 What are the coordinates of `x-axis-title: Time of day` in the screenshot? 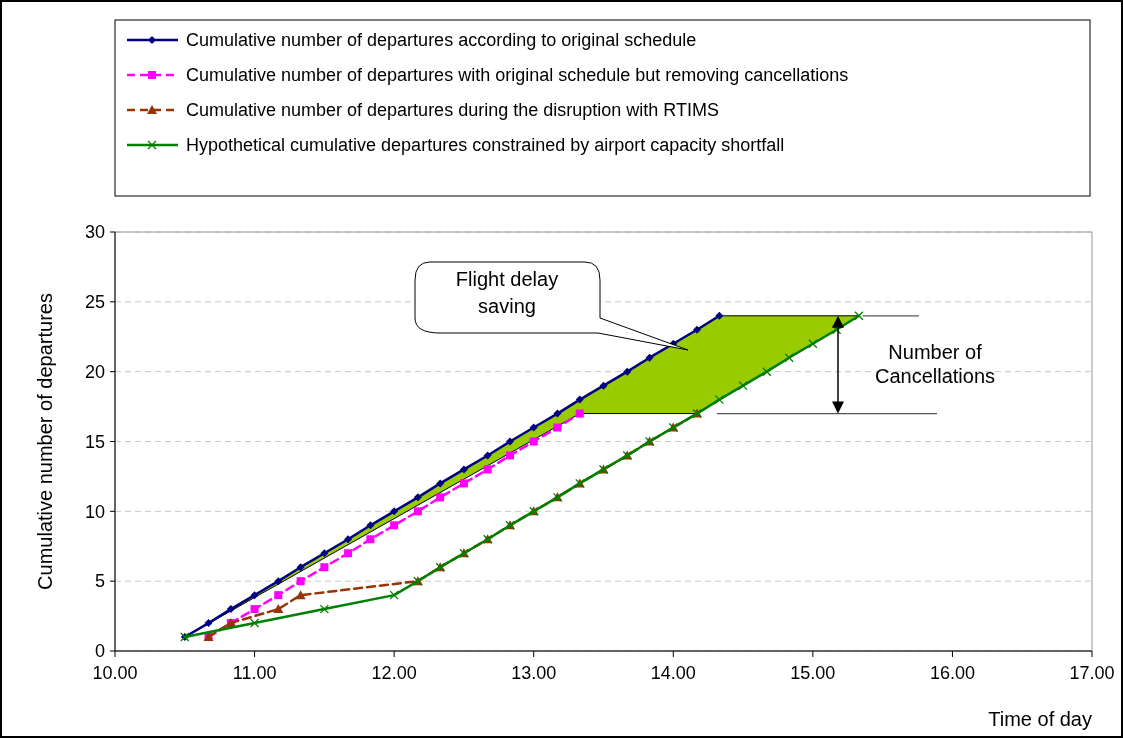 It's located at (1040, 719).